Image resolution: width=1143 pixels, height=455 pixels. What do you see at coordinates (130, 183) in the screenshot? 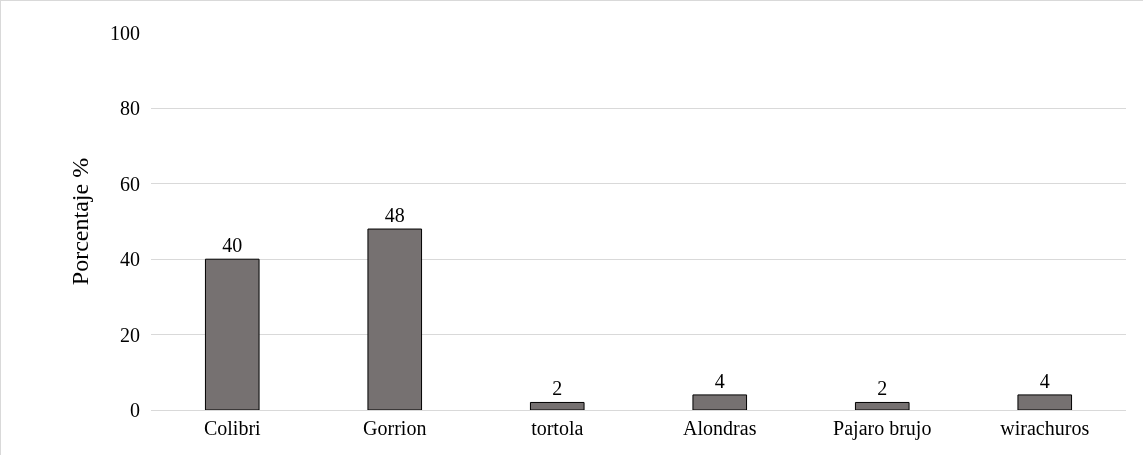
I see `y-tick-label: 60` at bounding box center [130, 183].